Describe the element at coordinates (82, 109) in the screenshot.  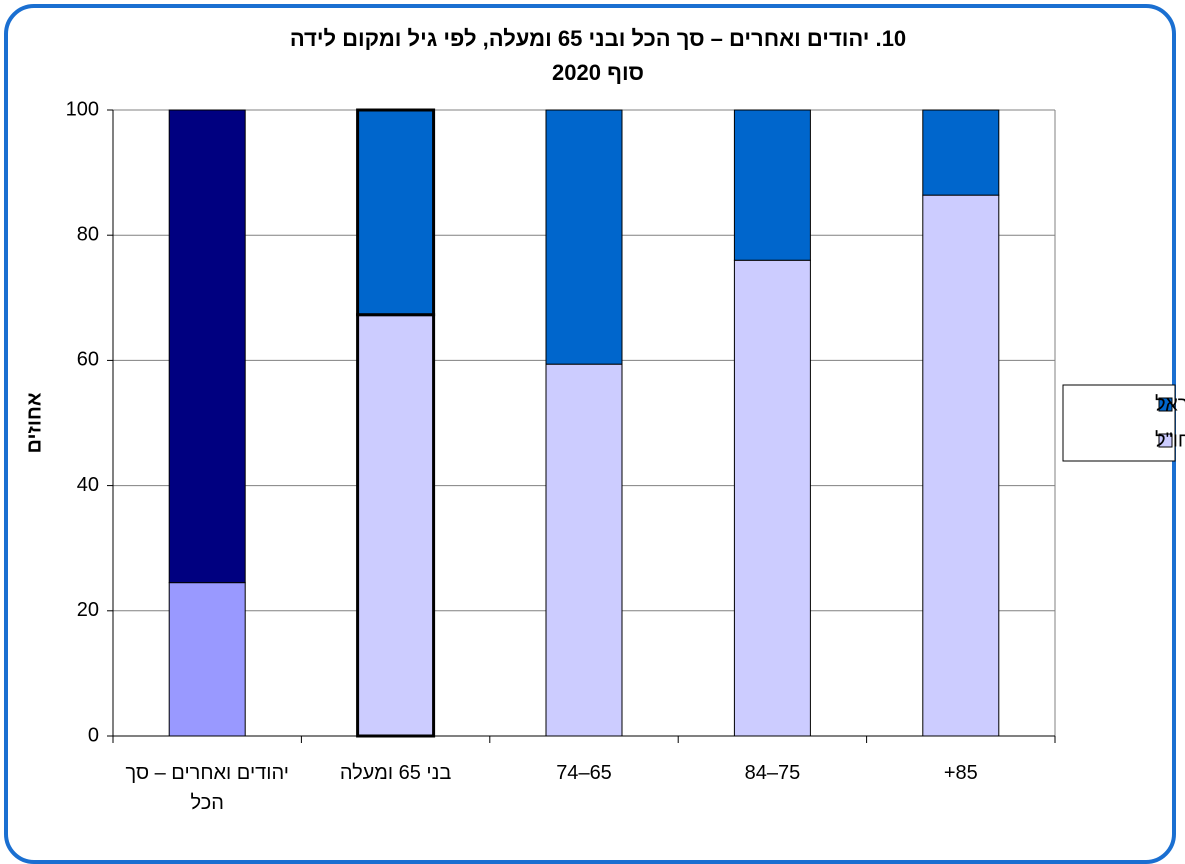
I see `y-tick-label: 100` at that location.